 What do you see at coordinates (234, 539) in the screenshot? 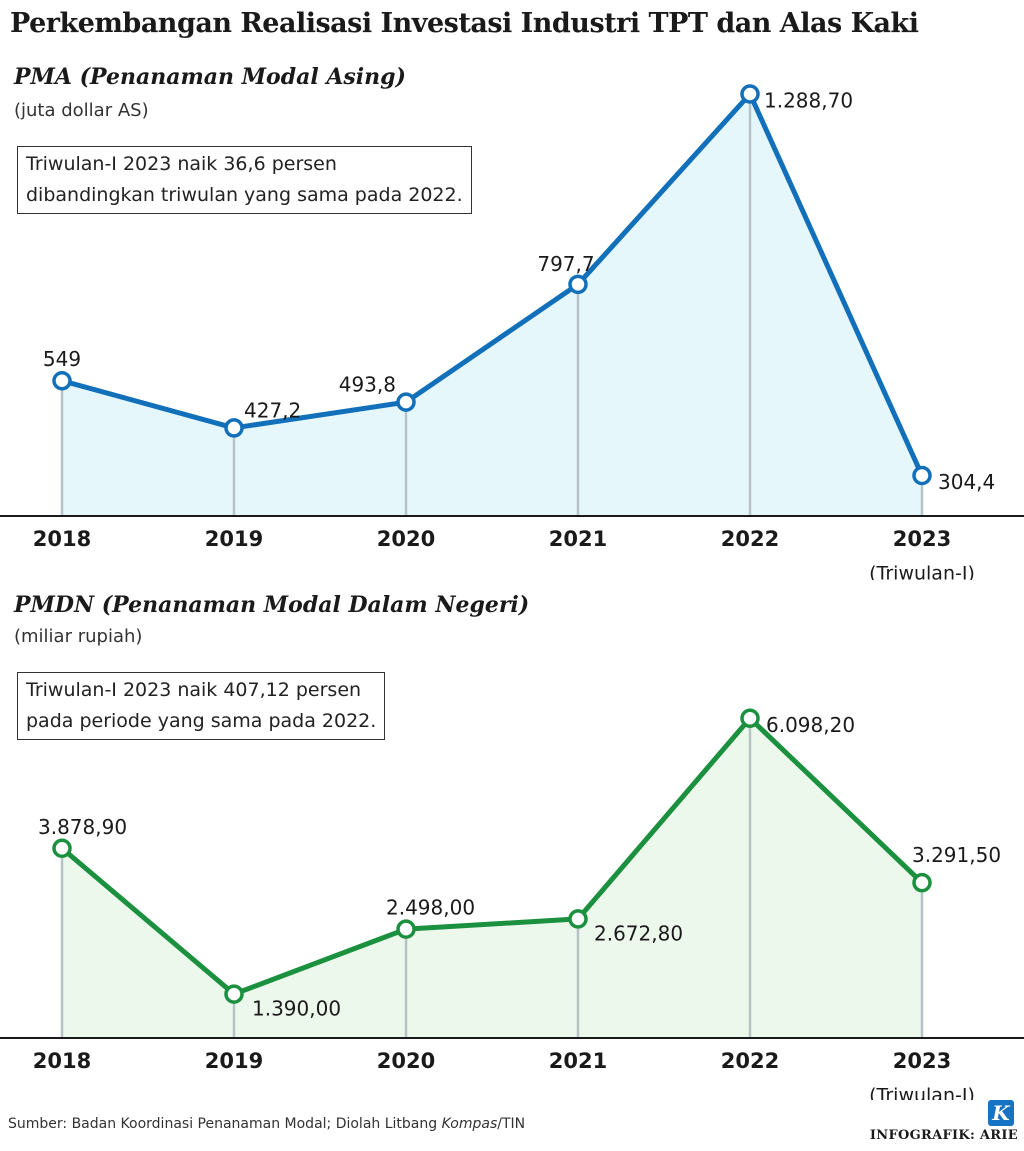
I see `pma-tick-label-2019: 2019` at bounding box center [234, 539].